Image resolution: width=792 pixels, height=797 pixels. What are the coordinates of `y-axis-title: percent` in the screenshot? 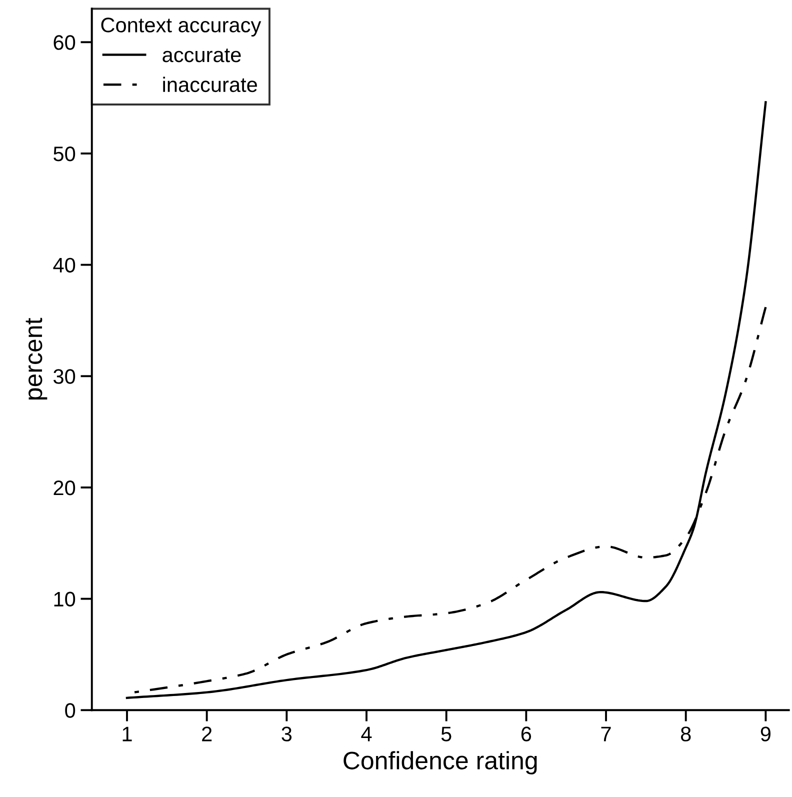 It's located at (37, 359).